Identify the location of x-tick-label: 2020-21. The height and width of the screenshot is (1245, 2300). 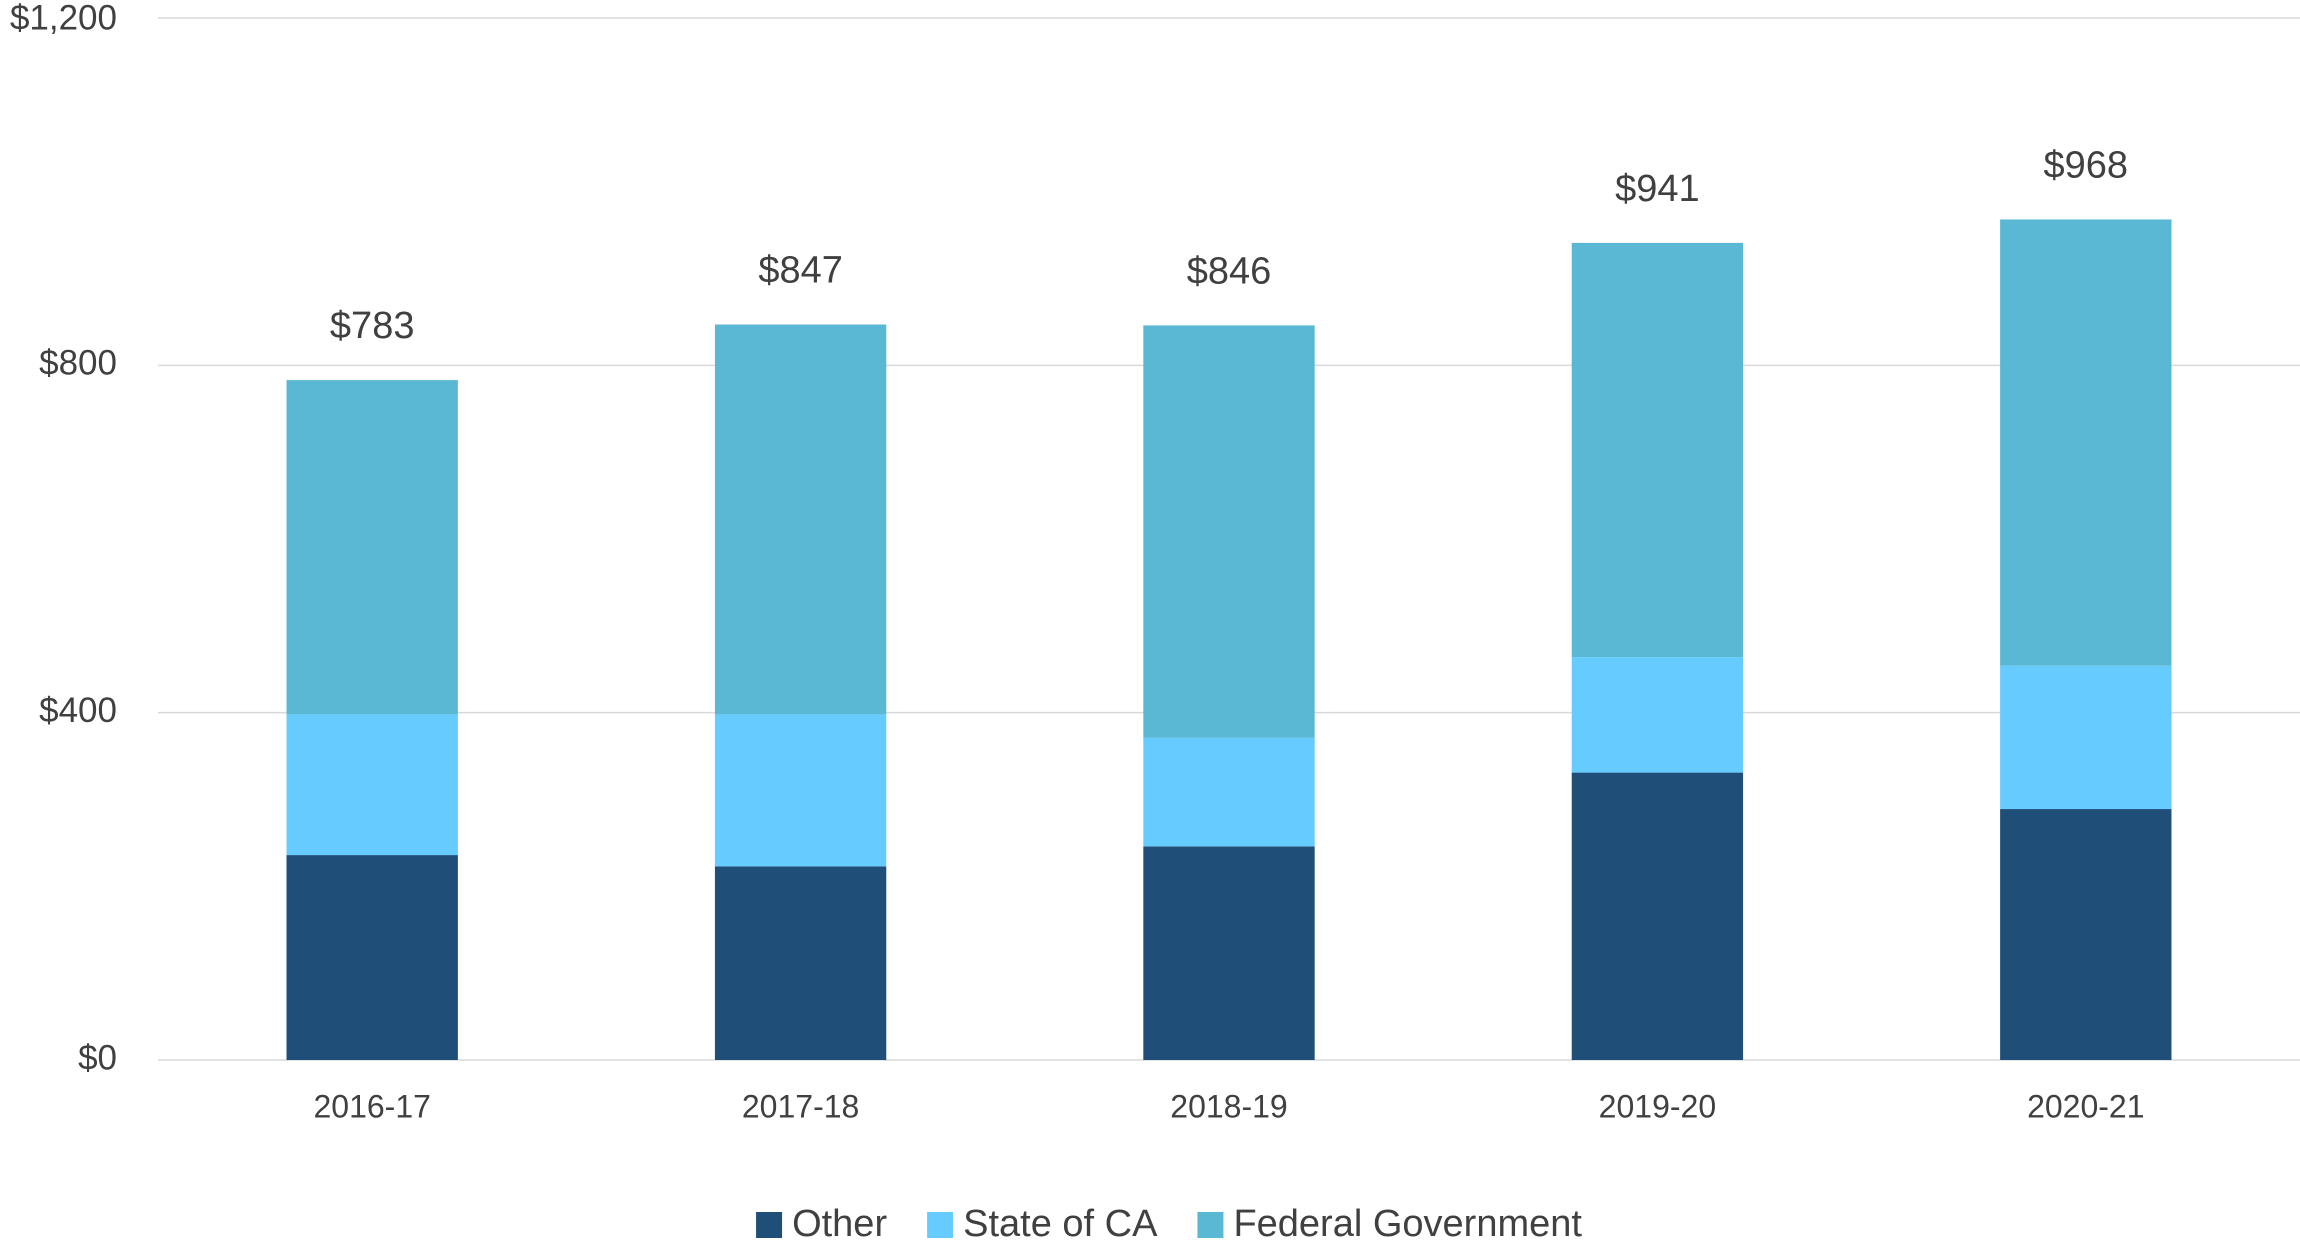
(2085, 1106).